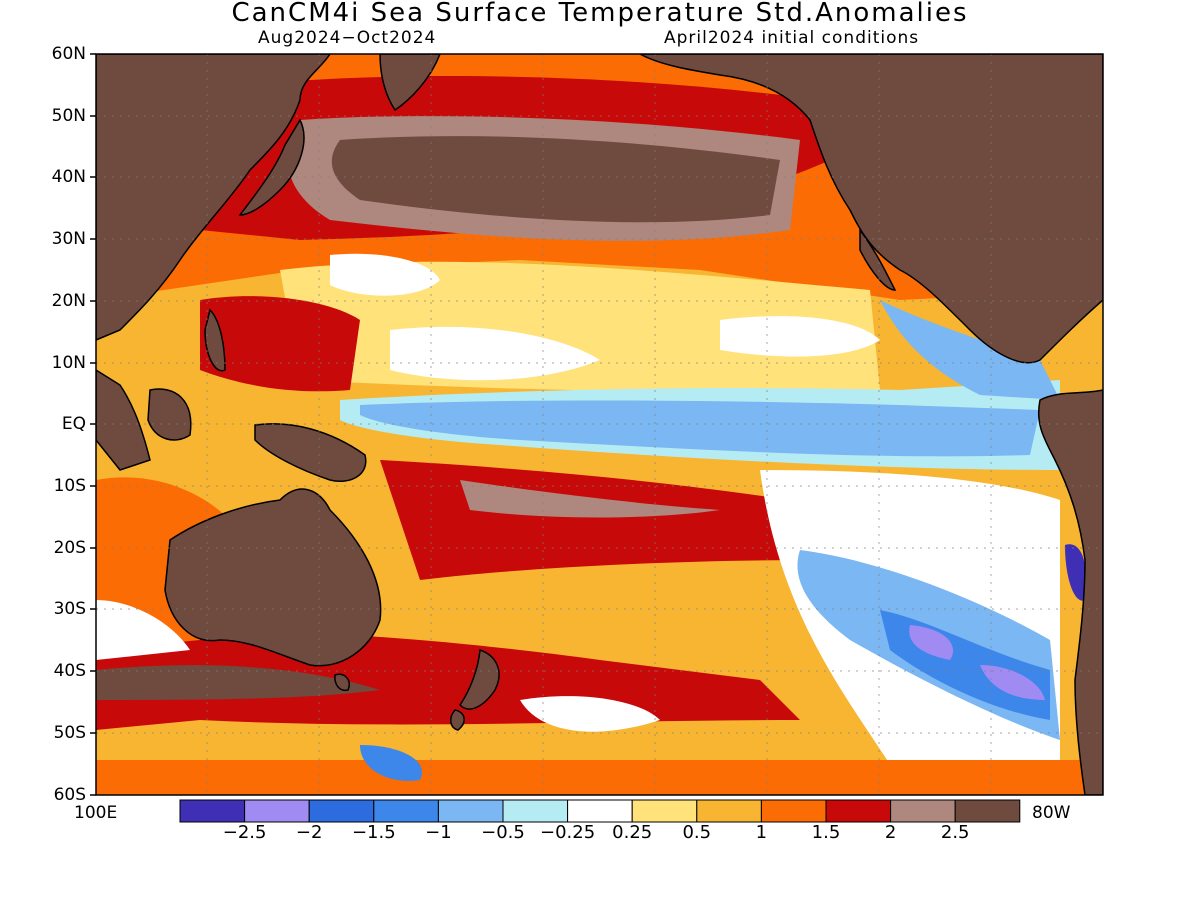 The height and width of the screenshot is (900, 1200). Describe the element at coordinates (68, 116) in the screenshot. I see `lat-label: 50N` at that location.